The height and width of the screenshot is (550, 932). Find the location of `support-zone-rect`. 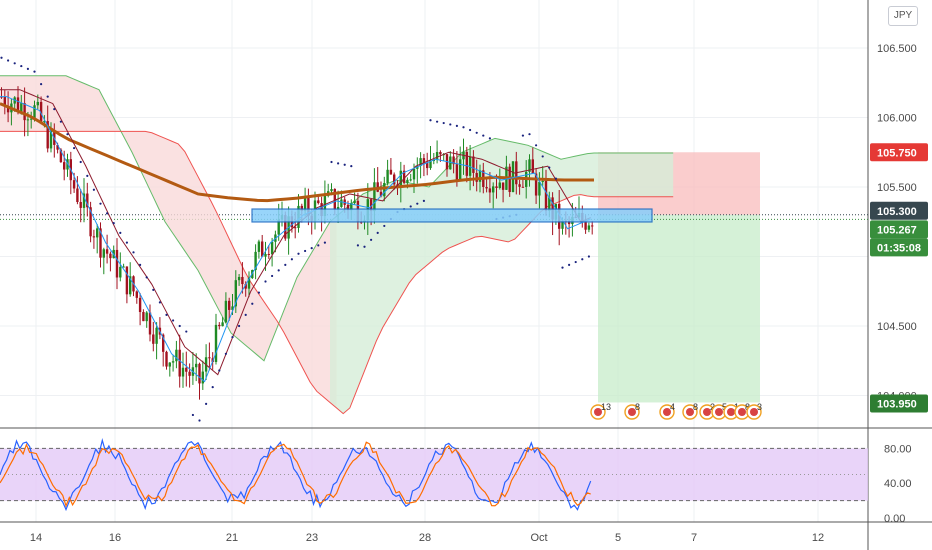

support-zone-rect is located at coordinates (452, 215).